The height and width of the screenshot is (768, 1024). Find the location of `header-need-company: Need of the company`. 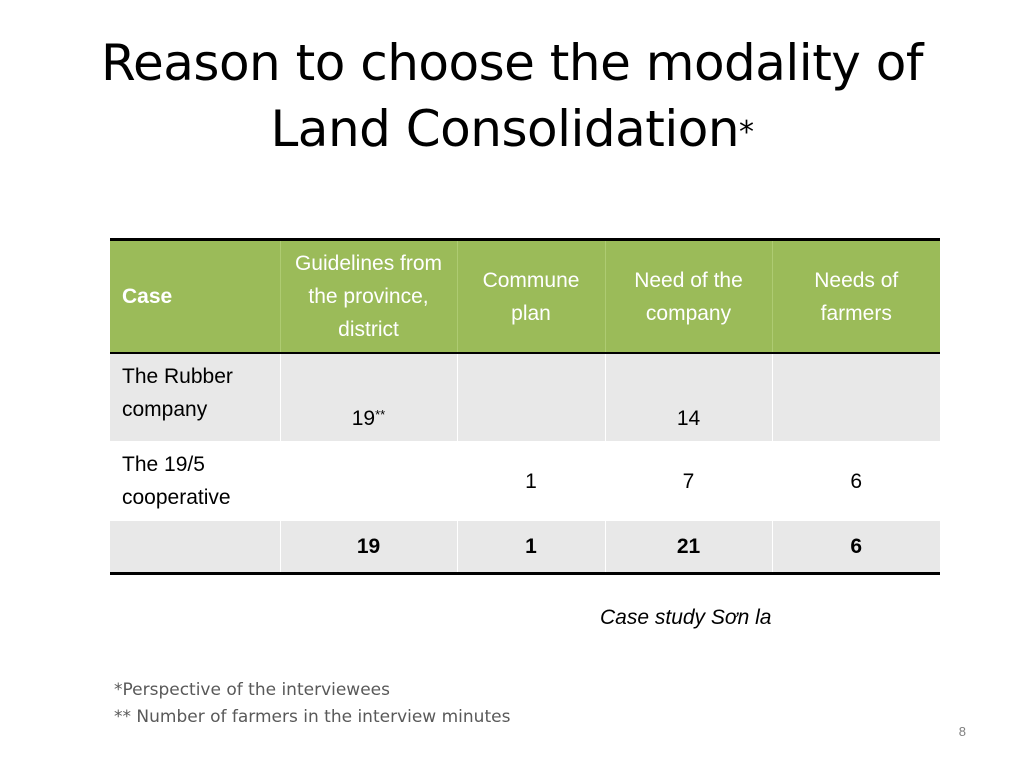

header-need-company: Need of the company is located at coordinates (689, 296).